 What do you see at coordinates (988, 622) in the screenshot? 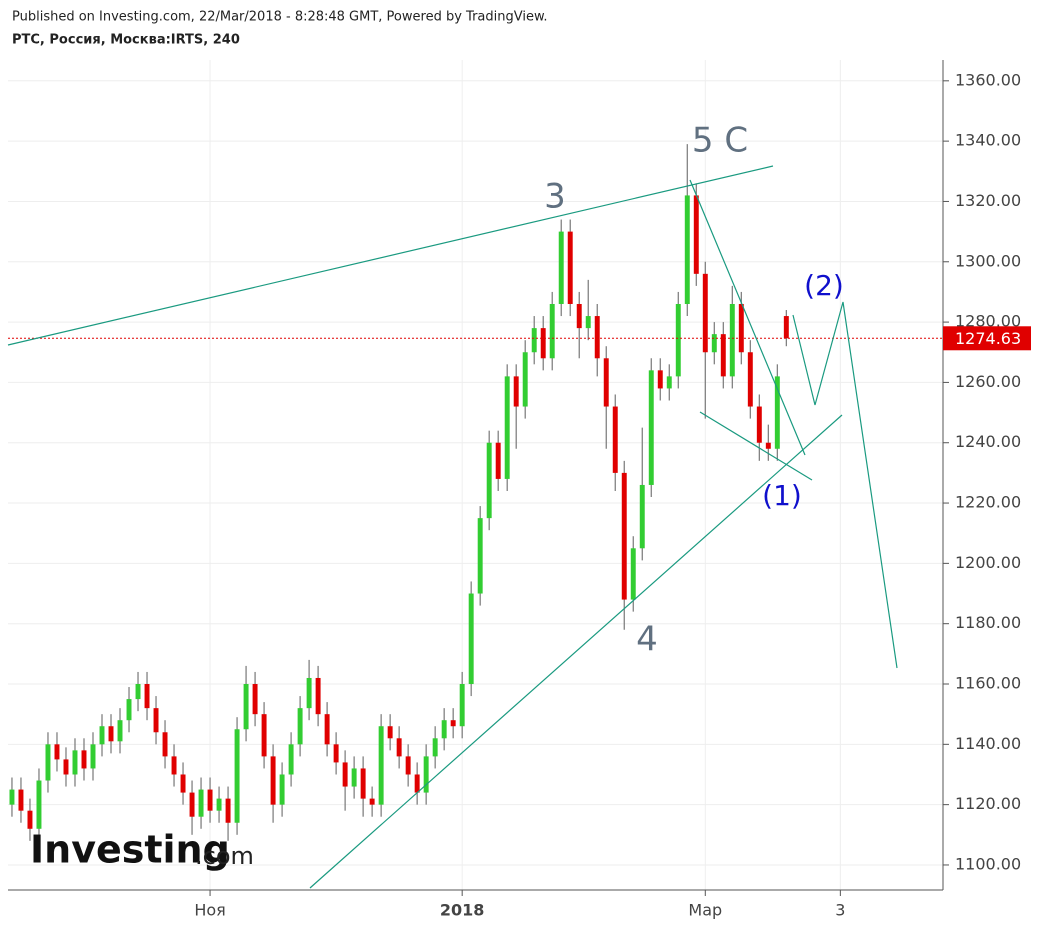
I see `y-tick-label: 1180.00` at bounding box center [988, 622].